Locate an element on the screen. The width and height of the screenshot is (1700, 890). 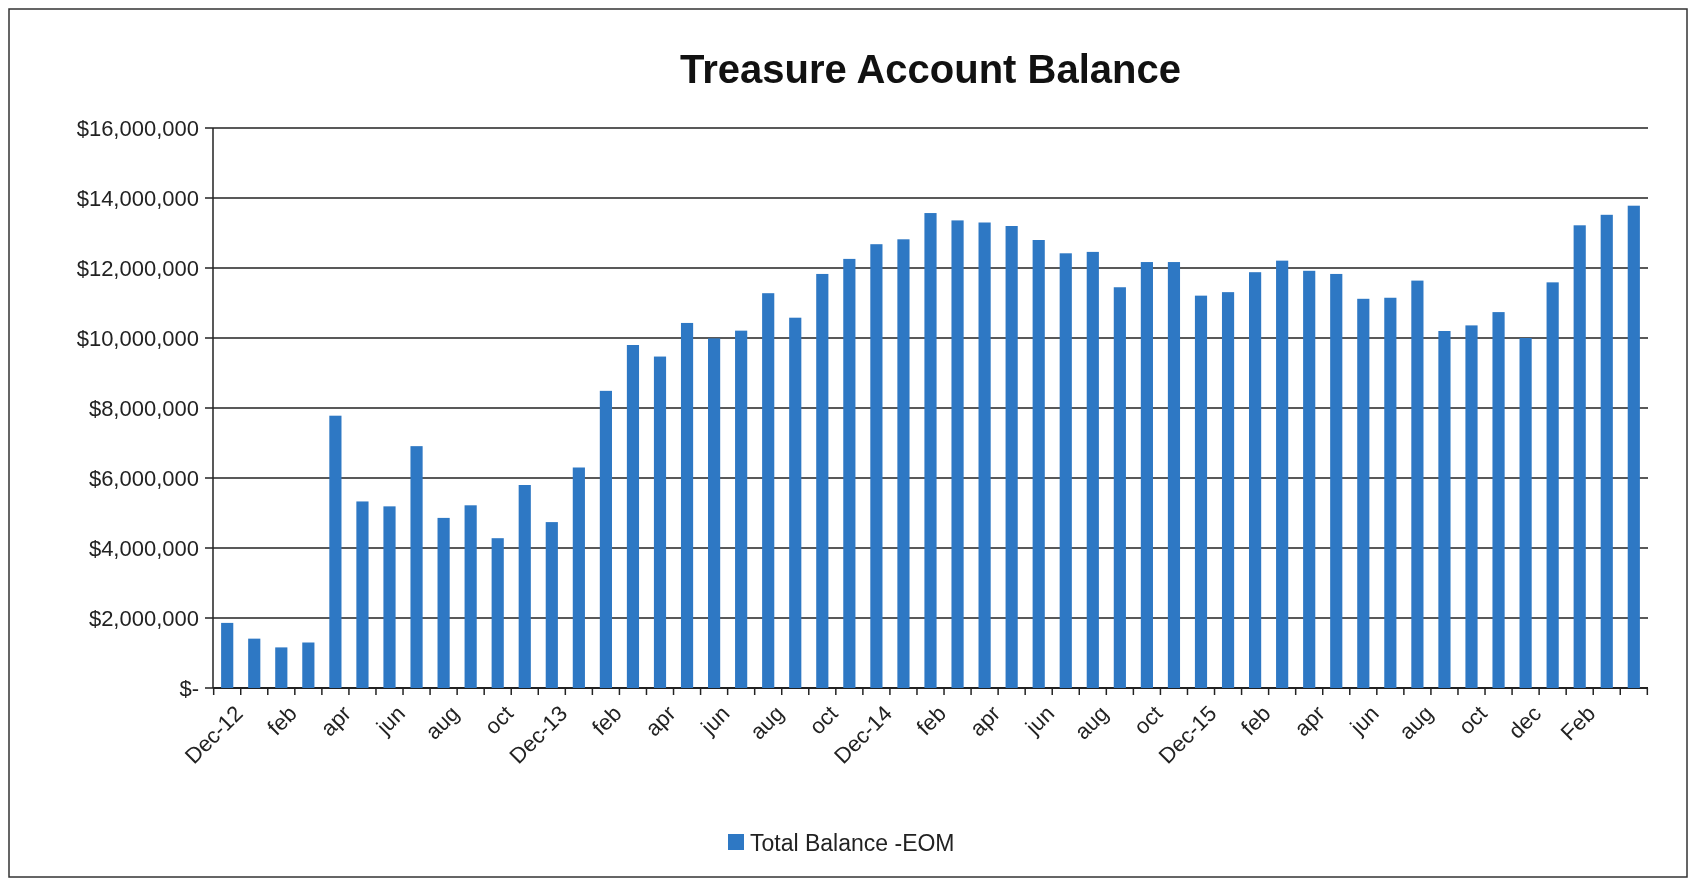
y-tick-label: $14,000,000 is located at coordinates (137, 198).